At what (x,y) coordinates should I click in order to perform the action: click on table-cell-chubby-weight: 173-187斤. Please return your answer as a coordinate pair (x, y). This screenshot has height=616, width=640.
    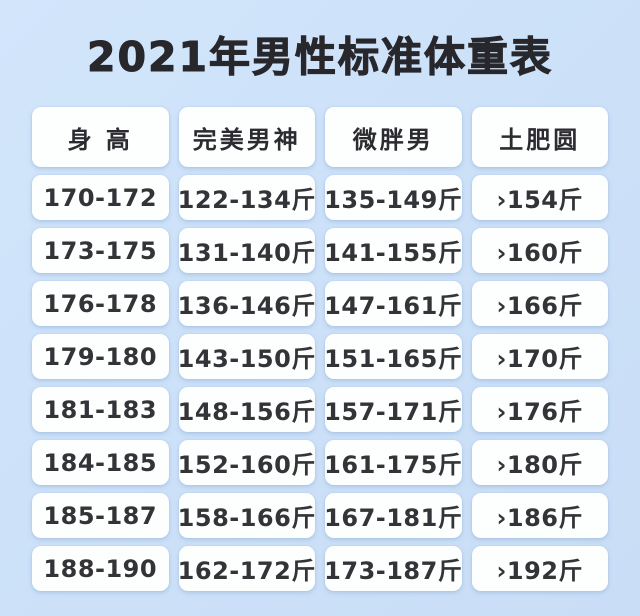
    Looking at the image, I should click on (393, 569).